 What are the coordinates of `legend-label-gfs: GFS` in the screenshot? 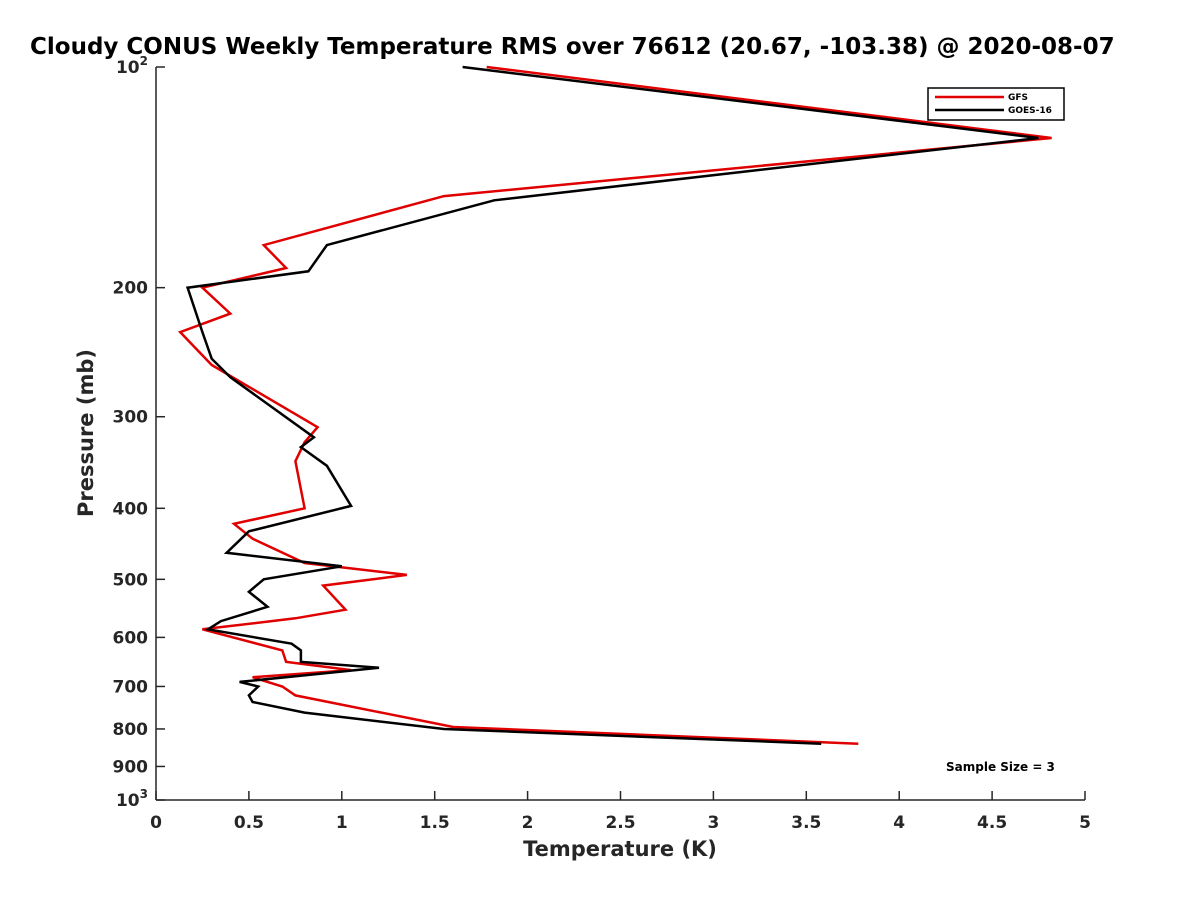 It's located at (1018, 98).